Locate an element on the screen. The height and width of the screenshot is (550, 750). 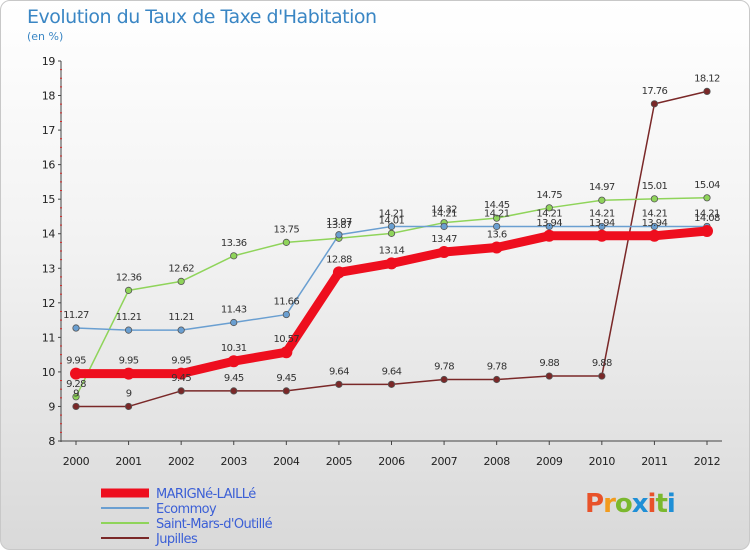
data-label: 18.12 is located at coordinates (707, 78).